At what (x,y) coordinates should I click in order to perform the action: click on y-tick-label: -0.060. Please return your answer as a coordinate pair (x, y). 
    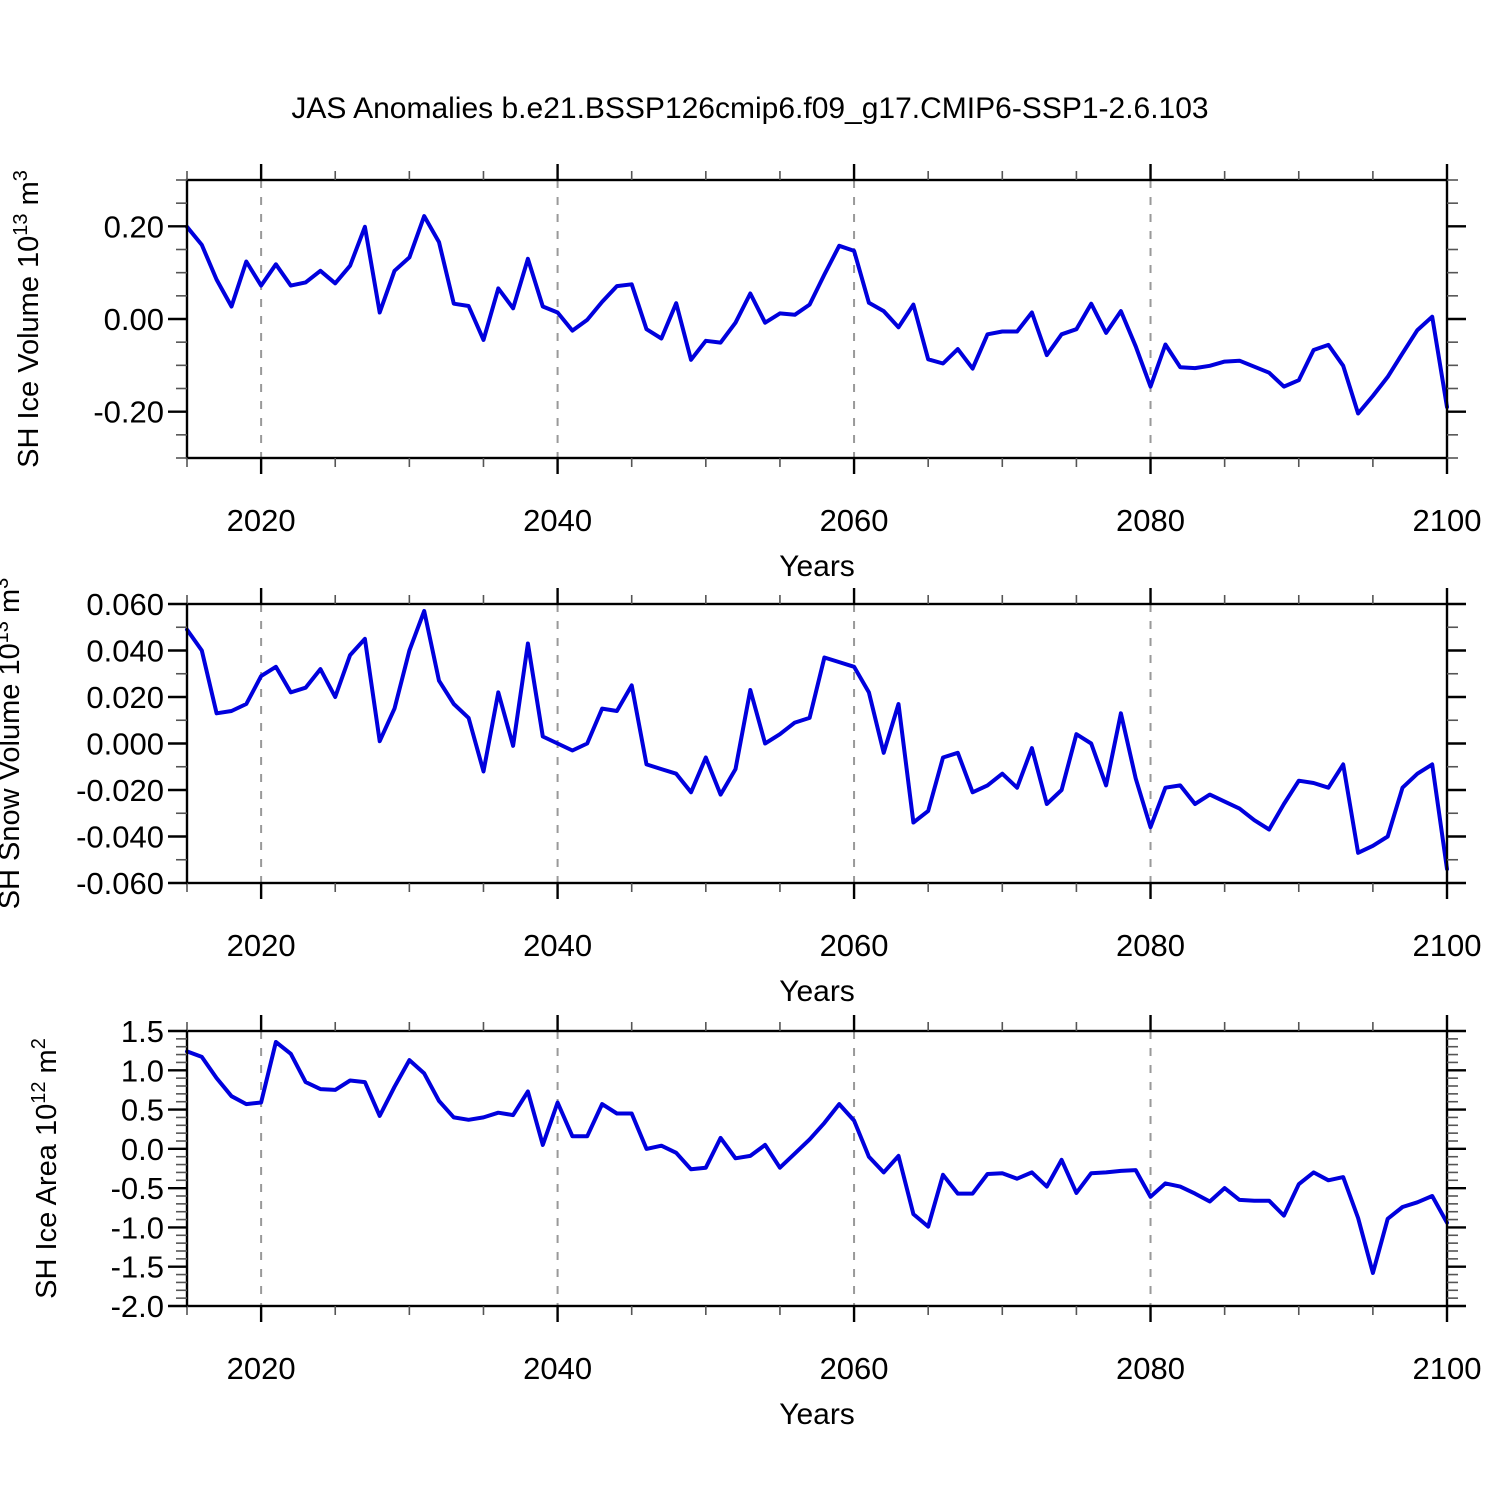
    Looking at the image, I should click on (120, 883).